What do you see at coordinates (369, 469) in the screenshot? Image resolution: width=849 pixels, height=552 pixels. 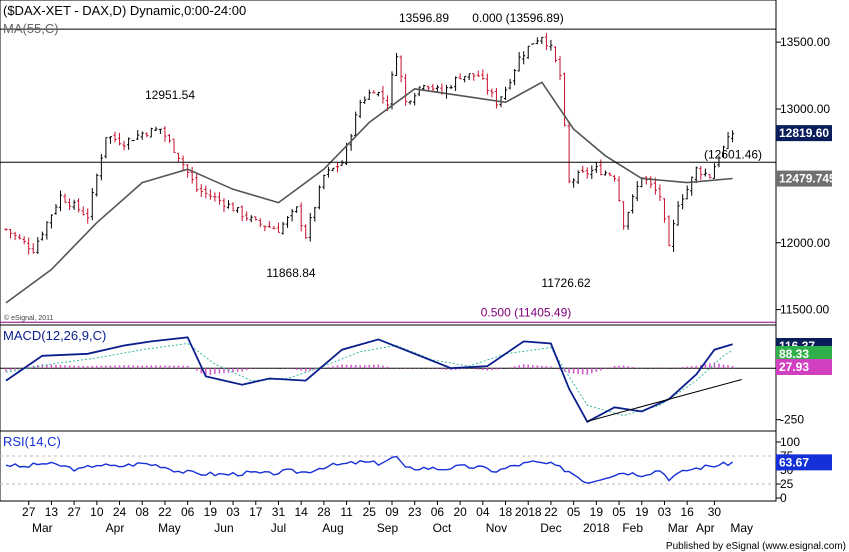 I see `rsi-line` at bounding box center [369, 469].